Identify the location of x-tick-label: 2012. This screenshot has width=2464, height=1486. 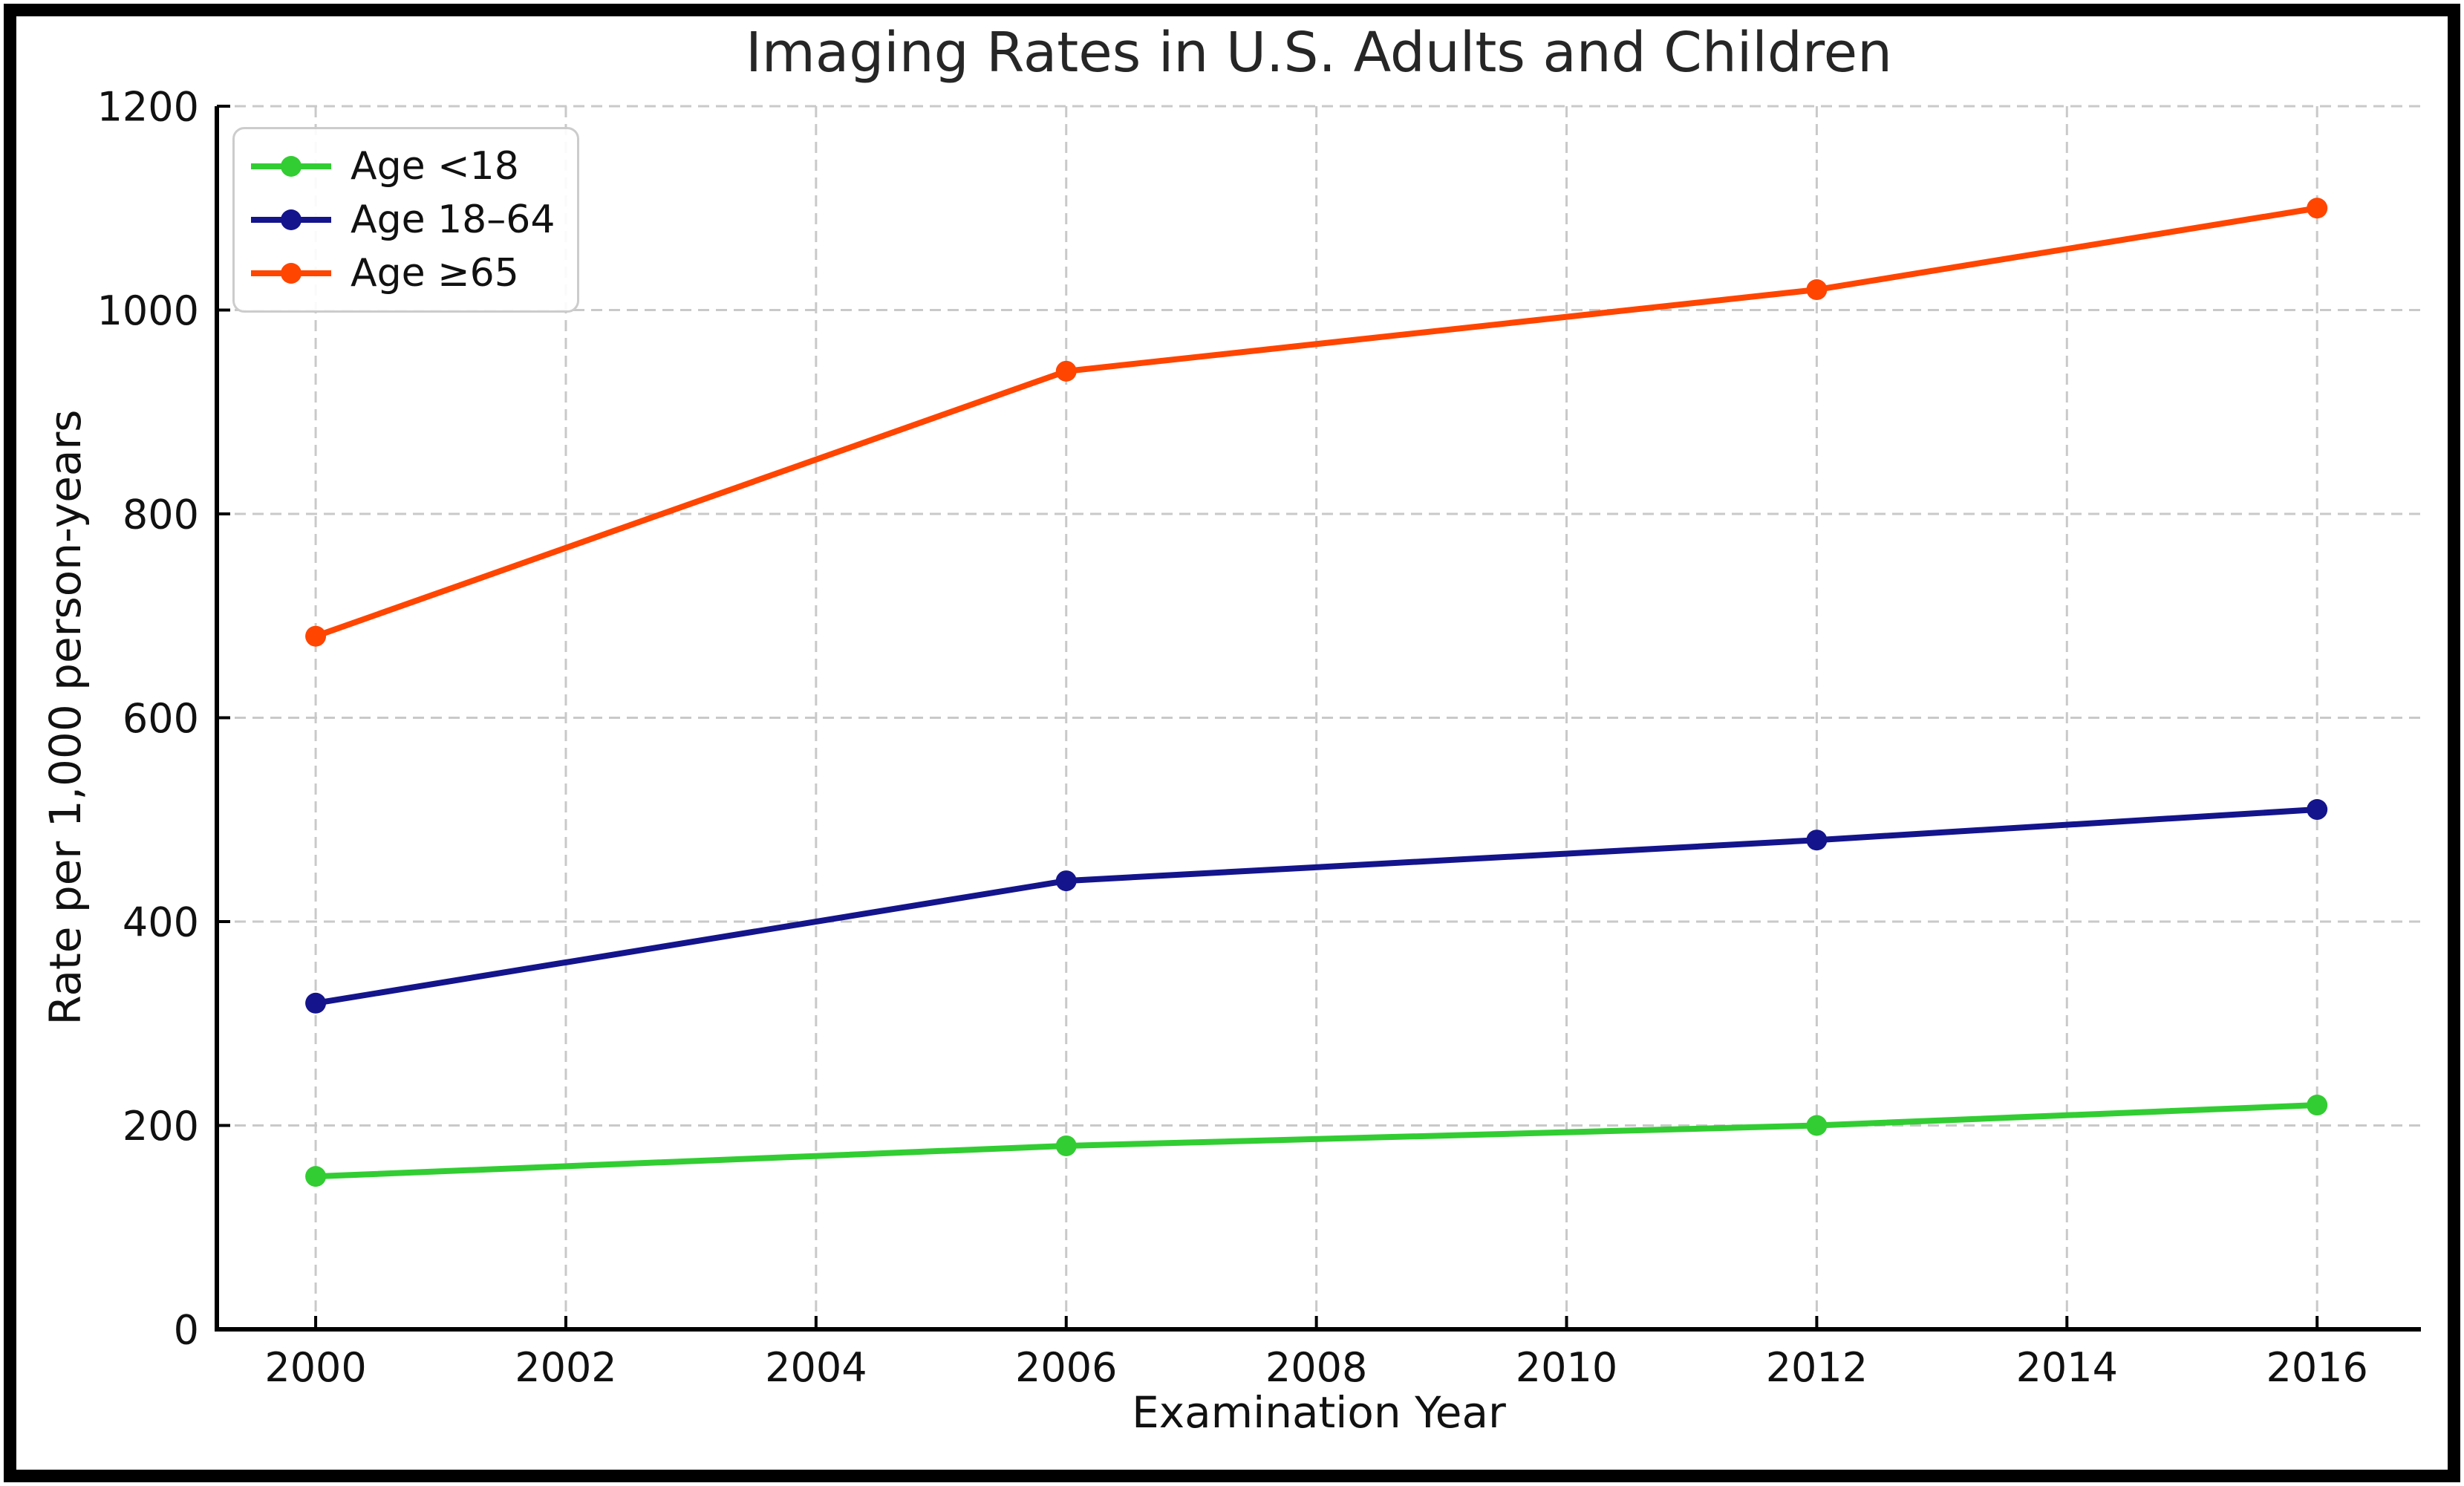
(1817, 1368).